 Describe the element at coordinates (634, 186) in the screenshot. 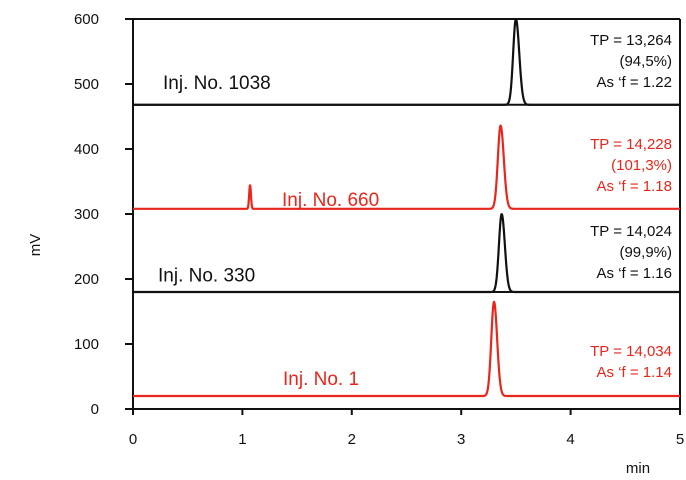

I see `annotation-line: As ‘f = 1.18` at that location.